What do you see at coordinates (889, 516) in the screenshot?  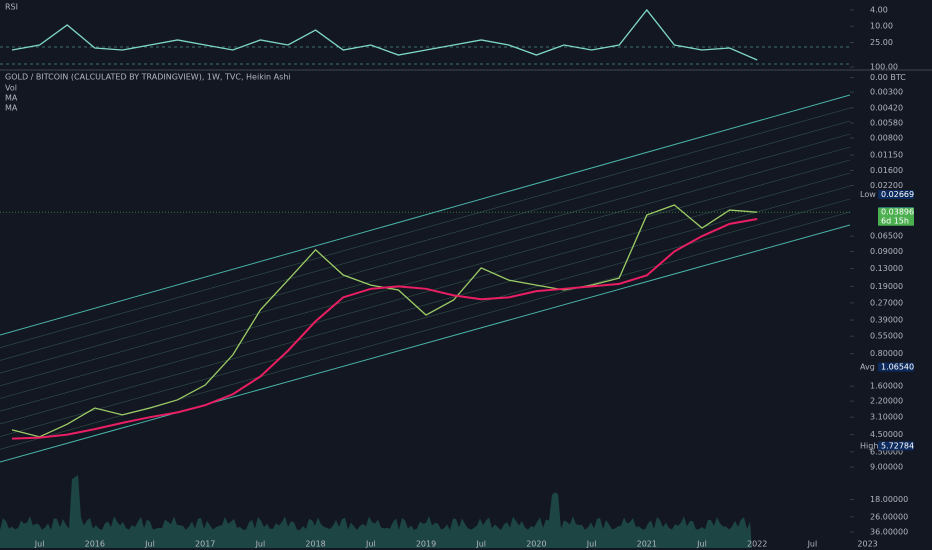 I see `y-tick-label: 26.00000` at bounding box center [889, 516].